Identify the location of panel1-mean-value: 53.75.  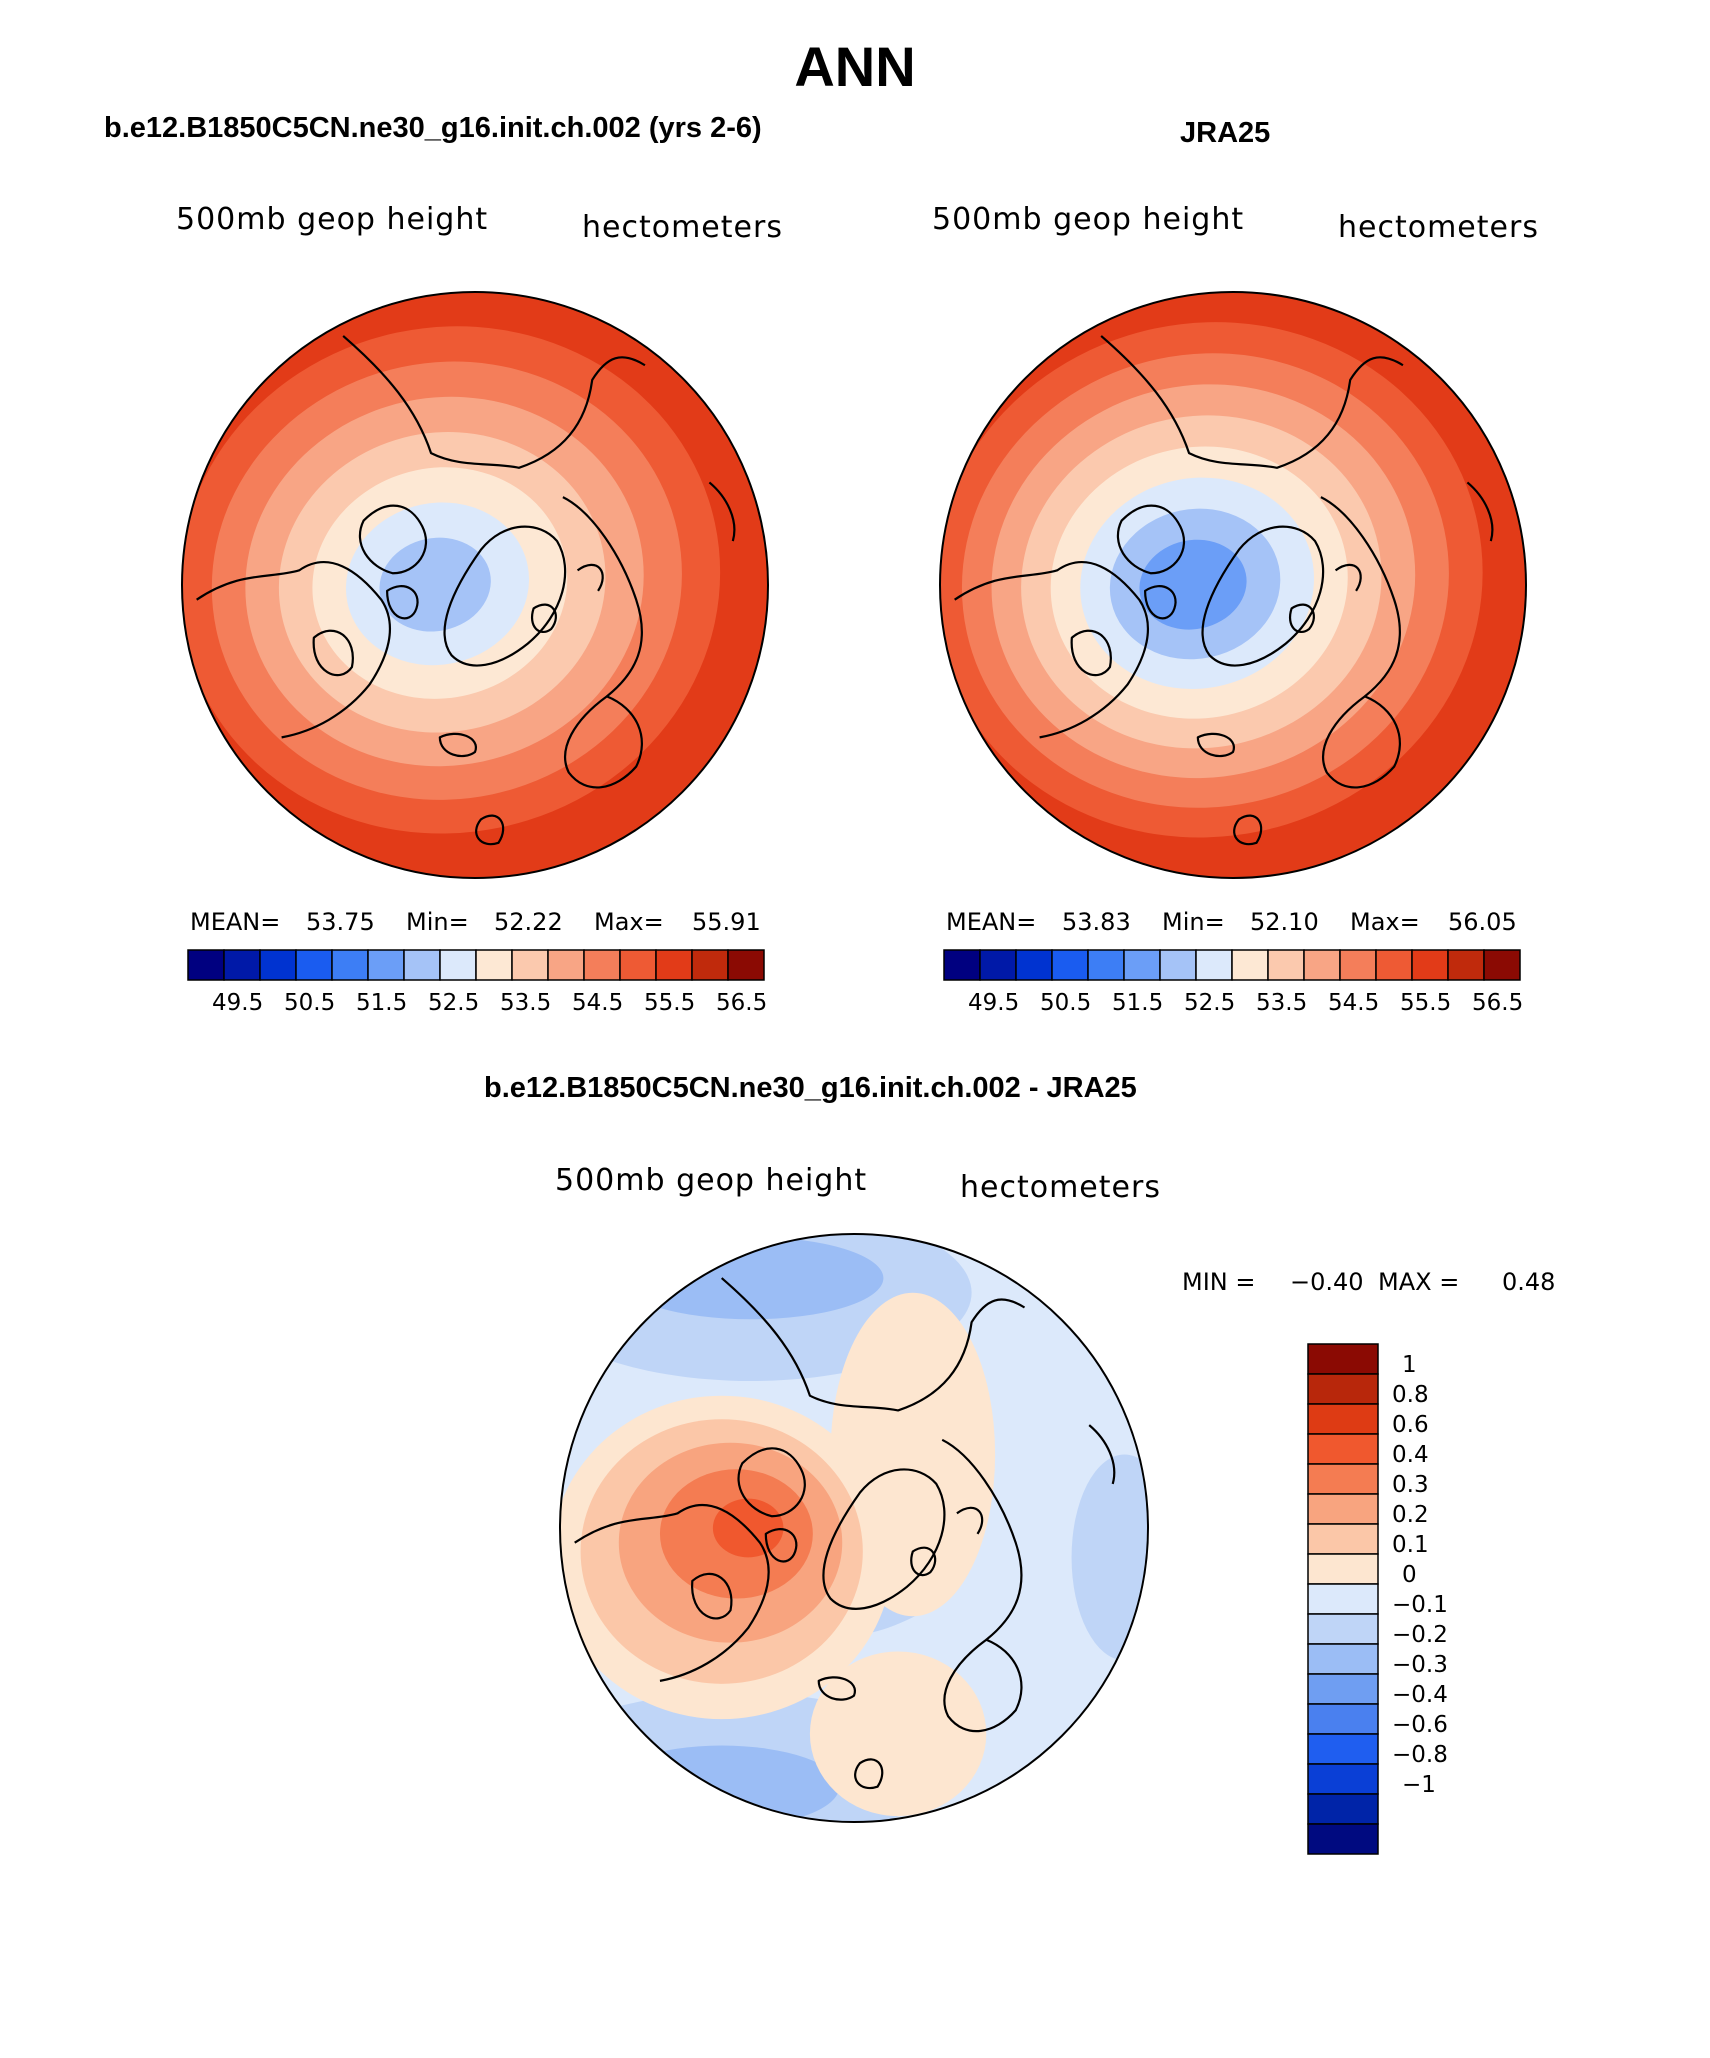
(340, 922).